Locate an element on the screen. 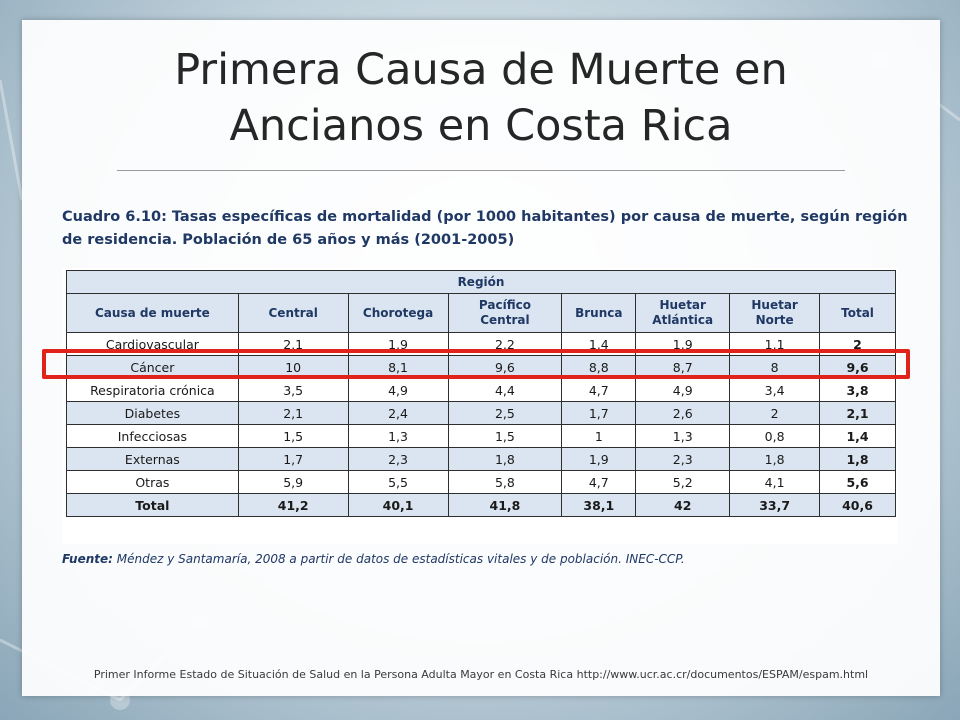 This screenshot has height=720, width=960. title-divider is located at coordinates (481, 170).